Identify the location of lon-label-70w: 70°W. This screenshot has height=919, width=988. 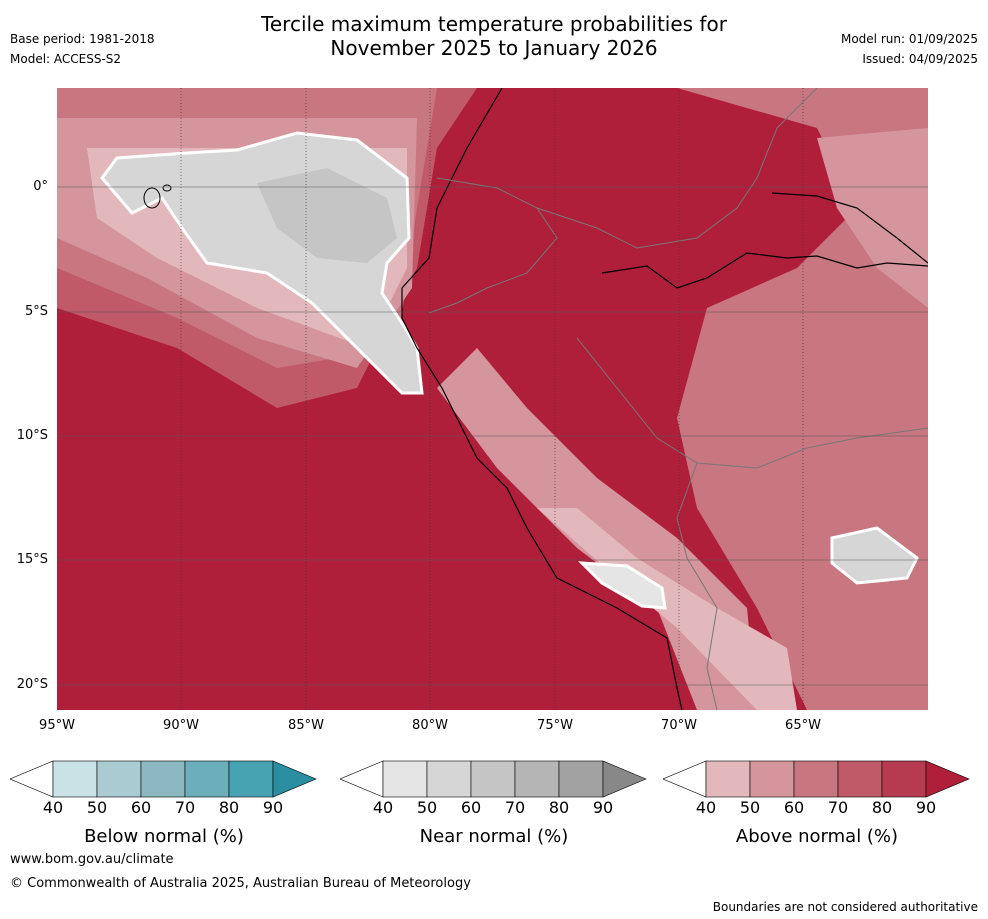
(679, 725).